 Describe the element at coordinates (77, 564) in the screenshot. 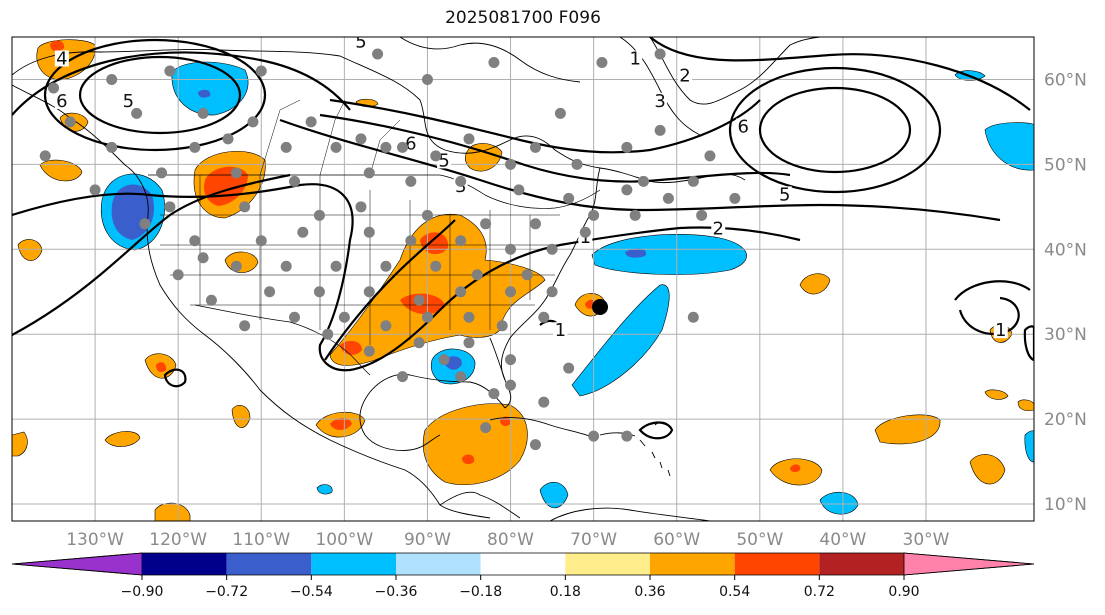

I see `colorbar-under-triangle` at that location.